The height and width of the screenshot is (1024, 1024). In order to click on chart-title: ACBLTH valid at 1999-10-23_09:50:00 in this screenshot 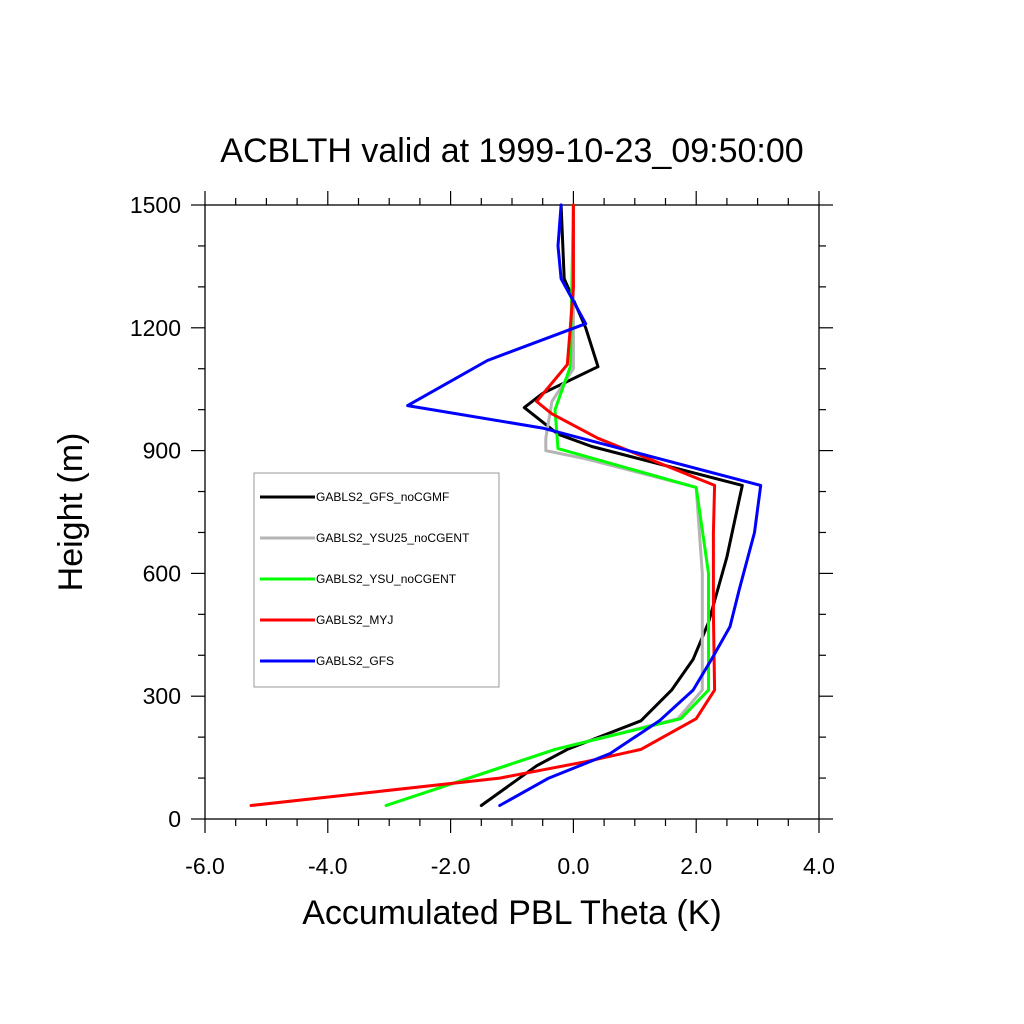, I will do `click(511, 151)`.